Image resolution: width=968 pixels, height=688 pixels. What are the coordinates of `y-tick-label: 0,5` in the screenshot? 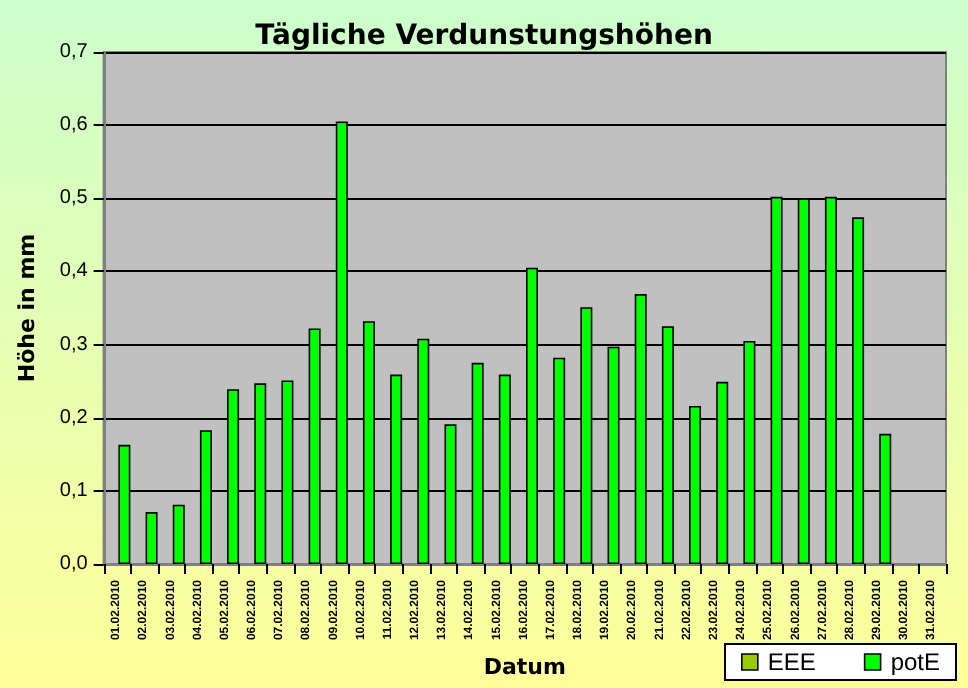 It's located at (74, 198).